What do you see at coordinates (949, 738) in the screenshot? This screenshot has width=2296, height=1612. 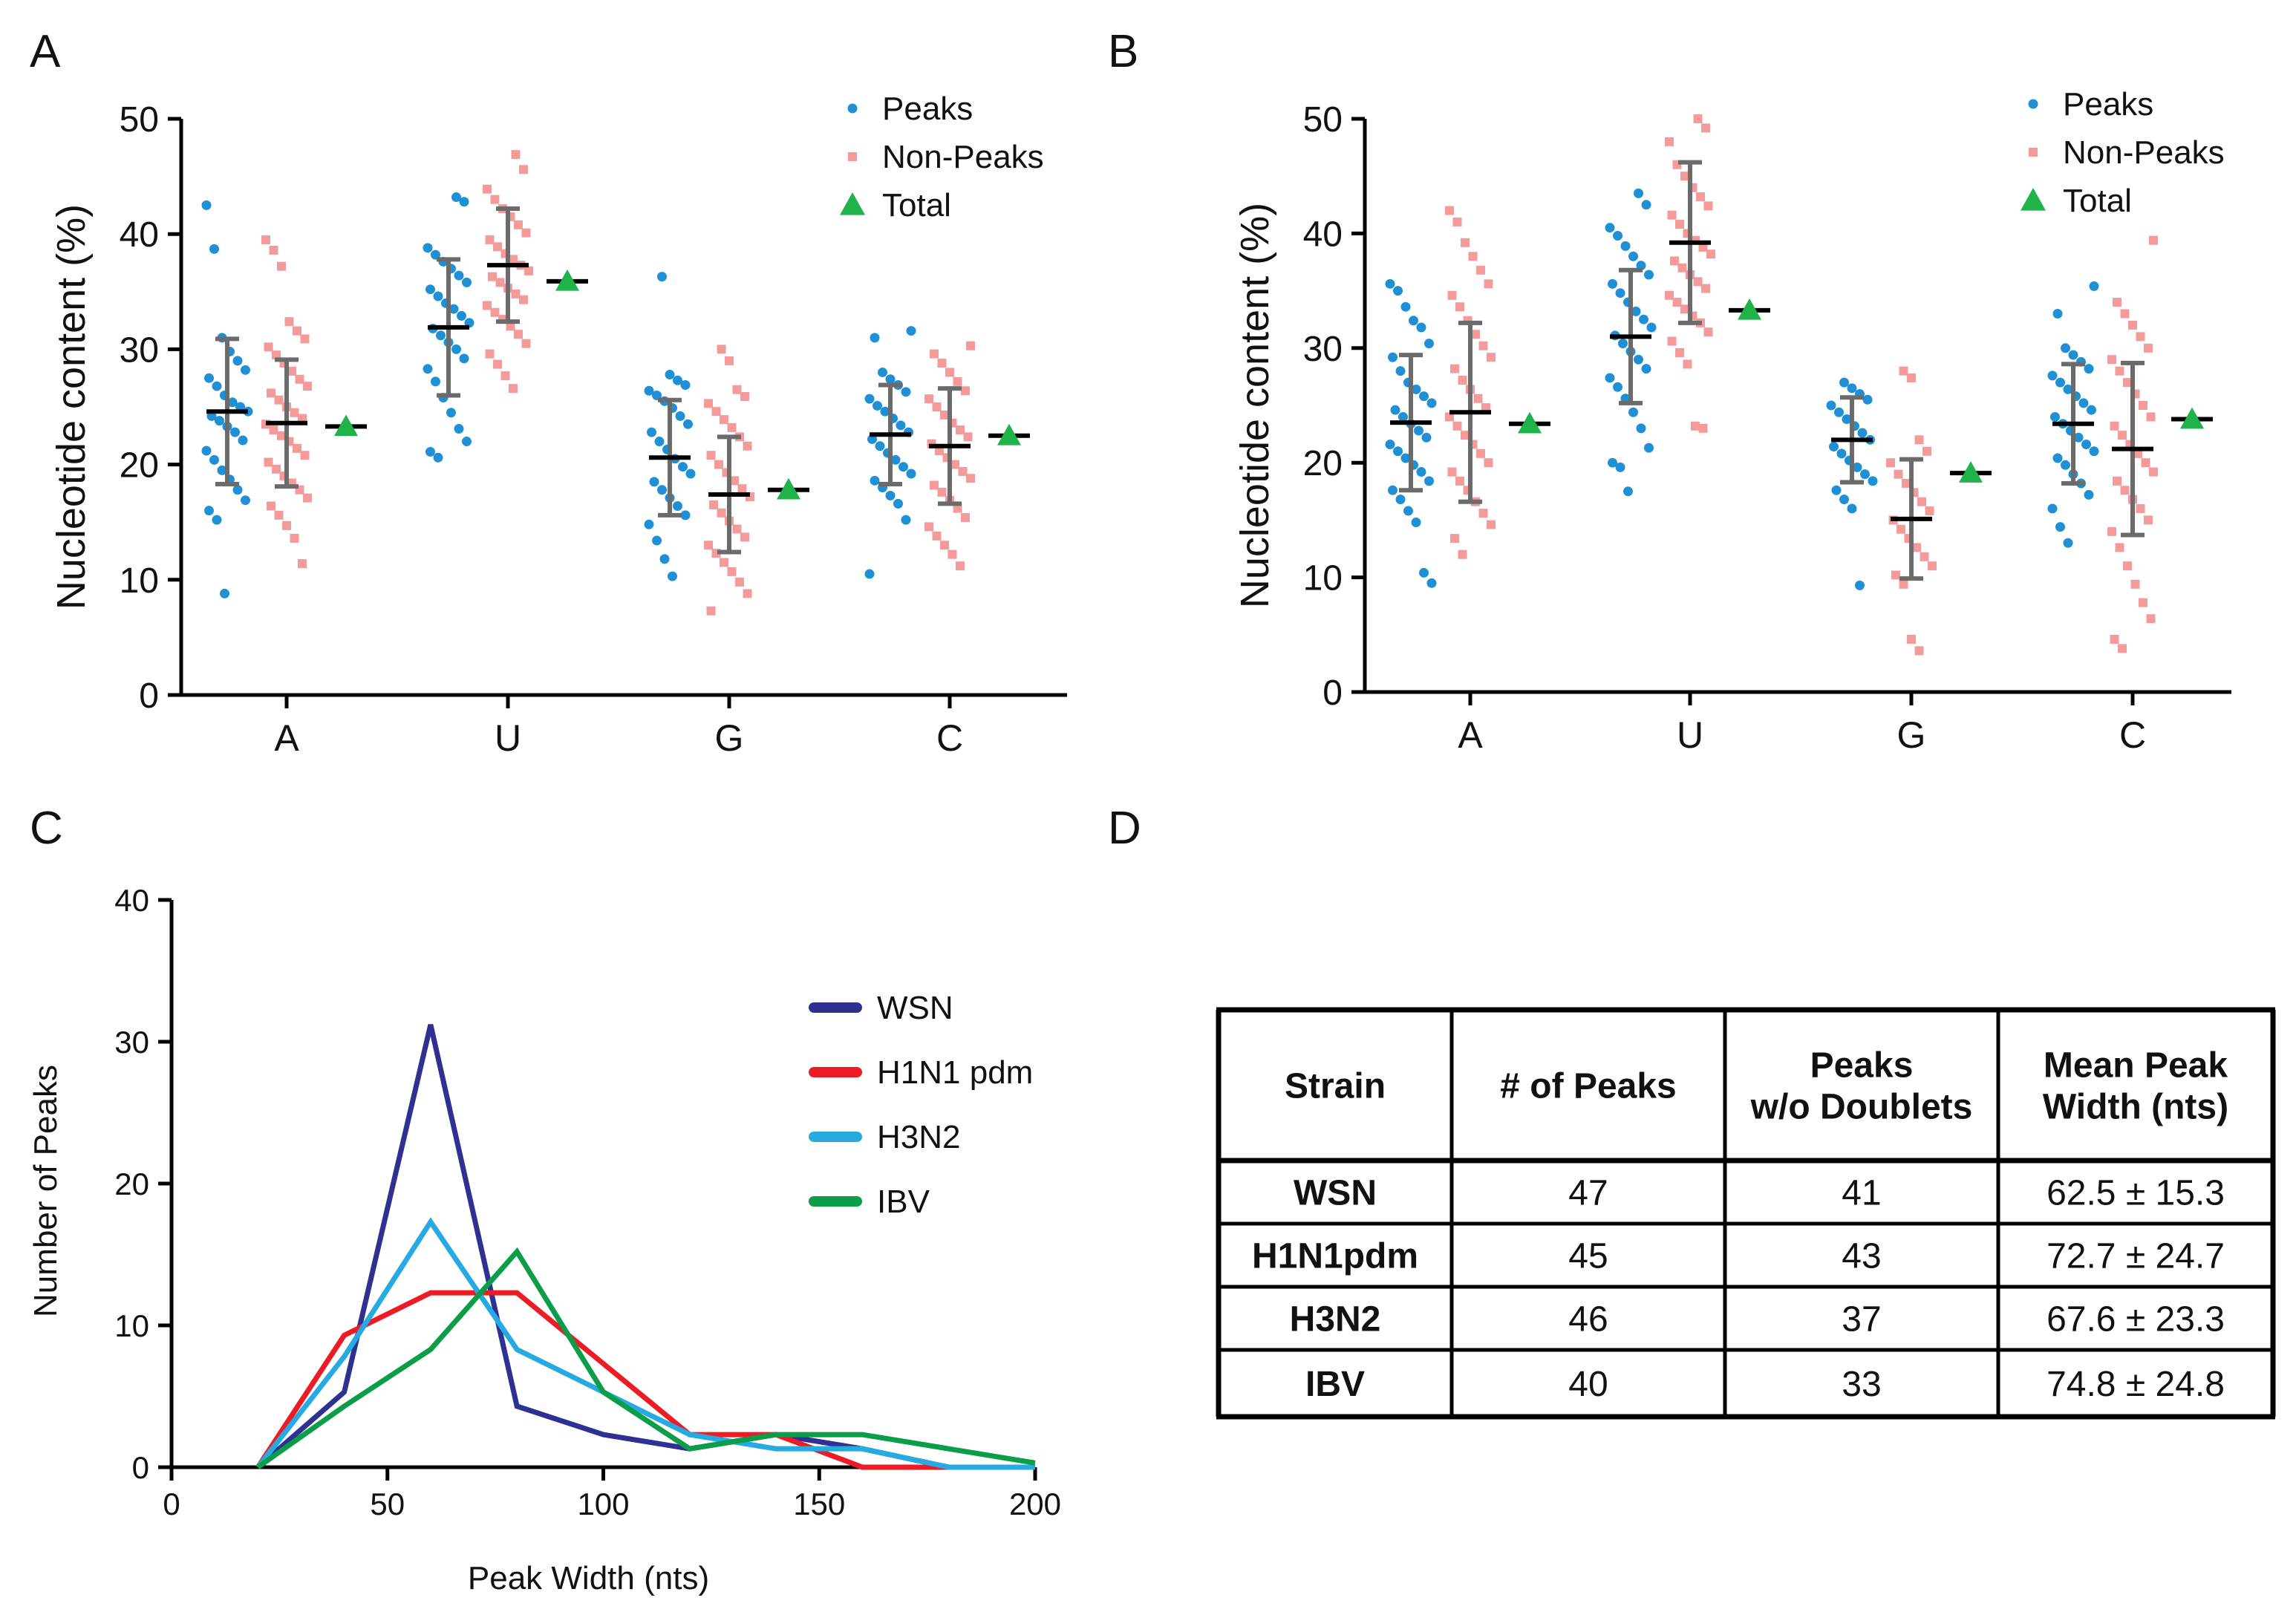 I see `x-tick-label: C` at bounding box center [949, 738].